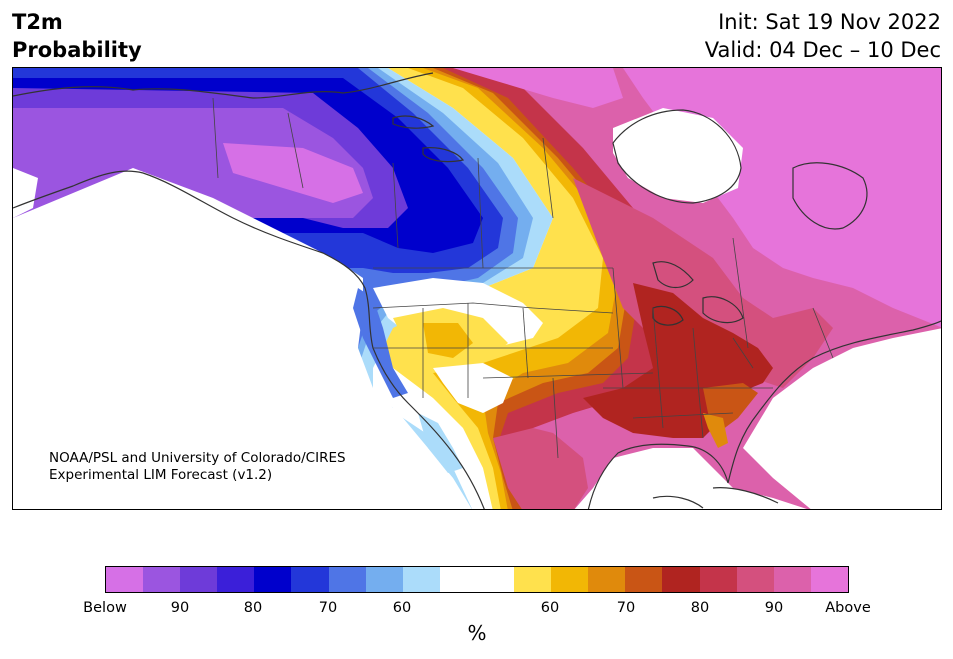 The height and width of the screenshot is (659, 953). I want to click on credit-line-2: Experimental LIM Forecast (v1.2), so click(161, 475).